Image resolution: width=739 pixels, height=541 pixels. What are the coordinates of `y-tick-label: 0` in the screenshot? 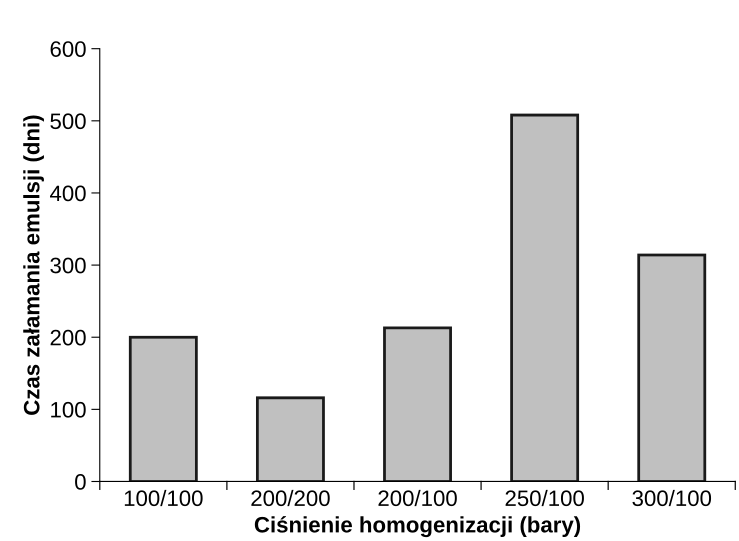 It's located at (80, 482).